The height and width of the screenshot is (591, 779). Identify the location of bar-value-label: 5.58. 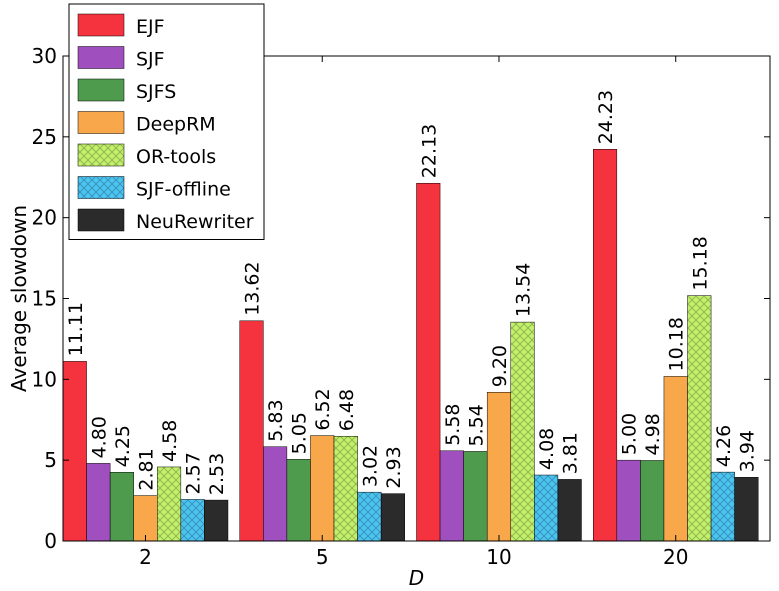
(453, 424).